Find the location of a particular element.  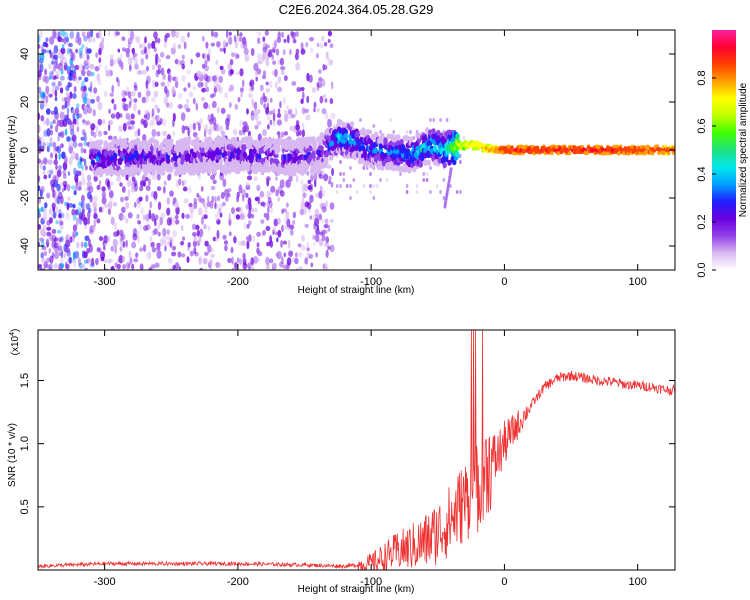

snr-x-tick-label: 100 is located at coordinates (638, 582).